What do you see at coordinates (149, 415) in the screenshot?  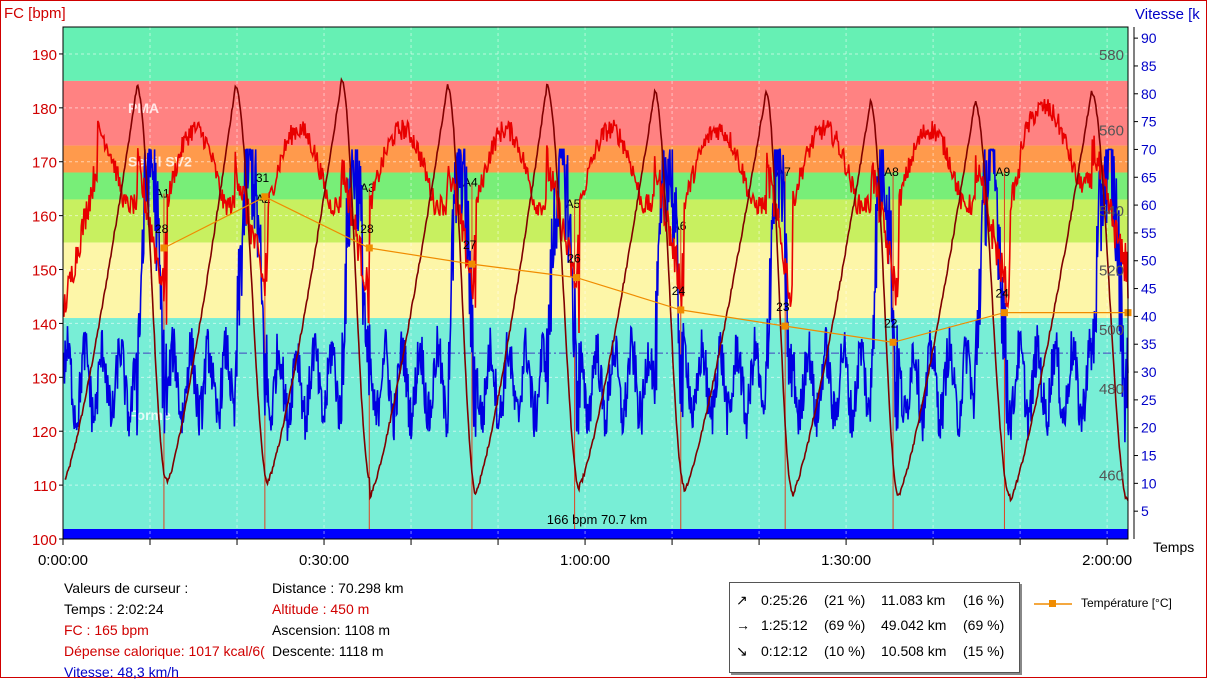 I see `zone-label: Forme` at bounding box center [149, 415].